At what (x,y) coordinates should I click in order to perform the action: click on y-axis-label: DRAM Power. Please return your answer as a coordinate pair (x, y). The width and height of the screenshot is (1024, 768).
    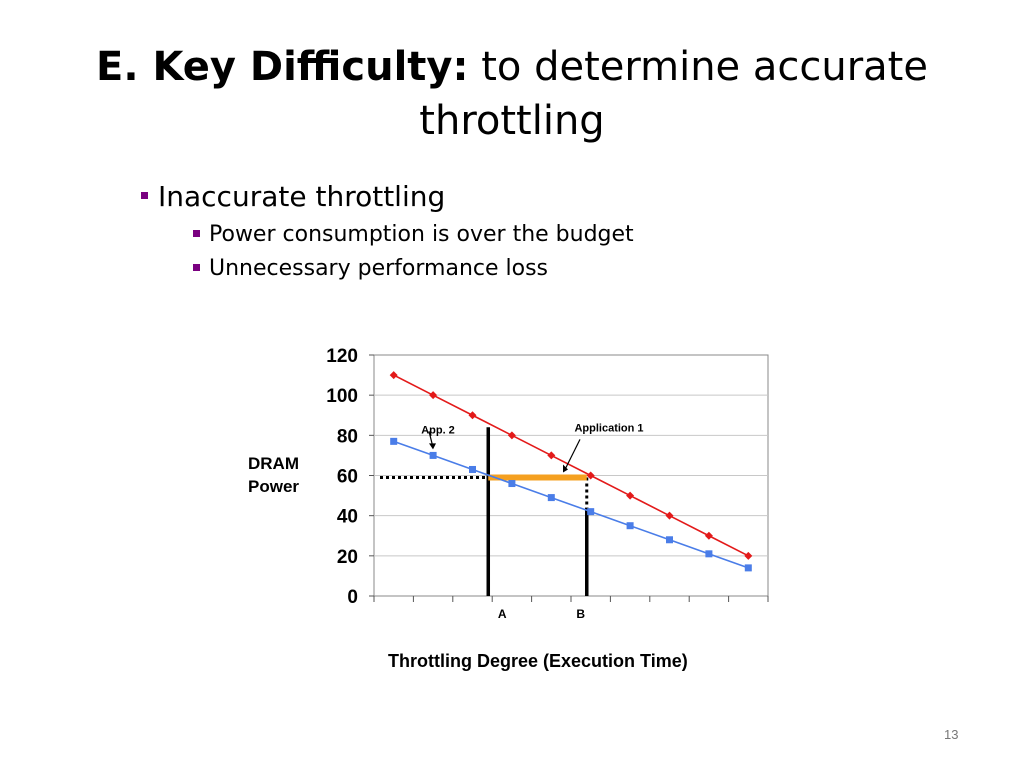
    Looking at the image, I should click on (283, 475).